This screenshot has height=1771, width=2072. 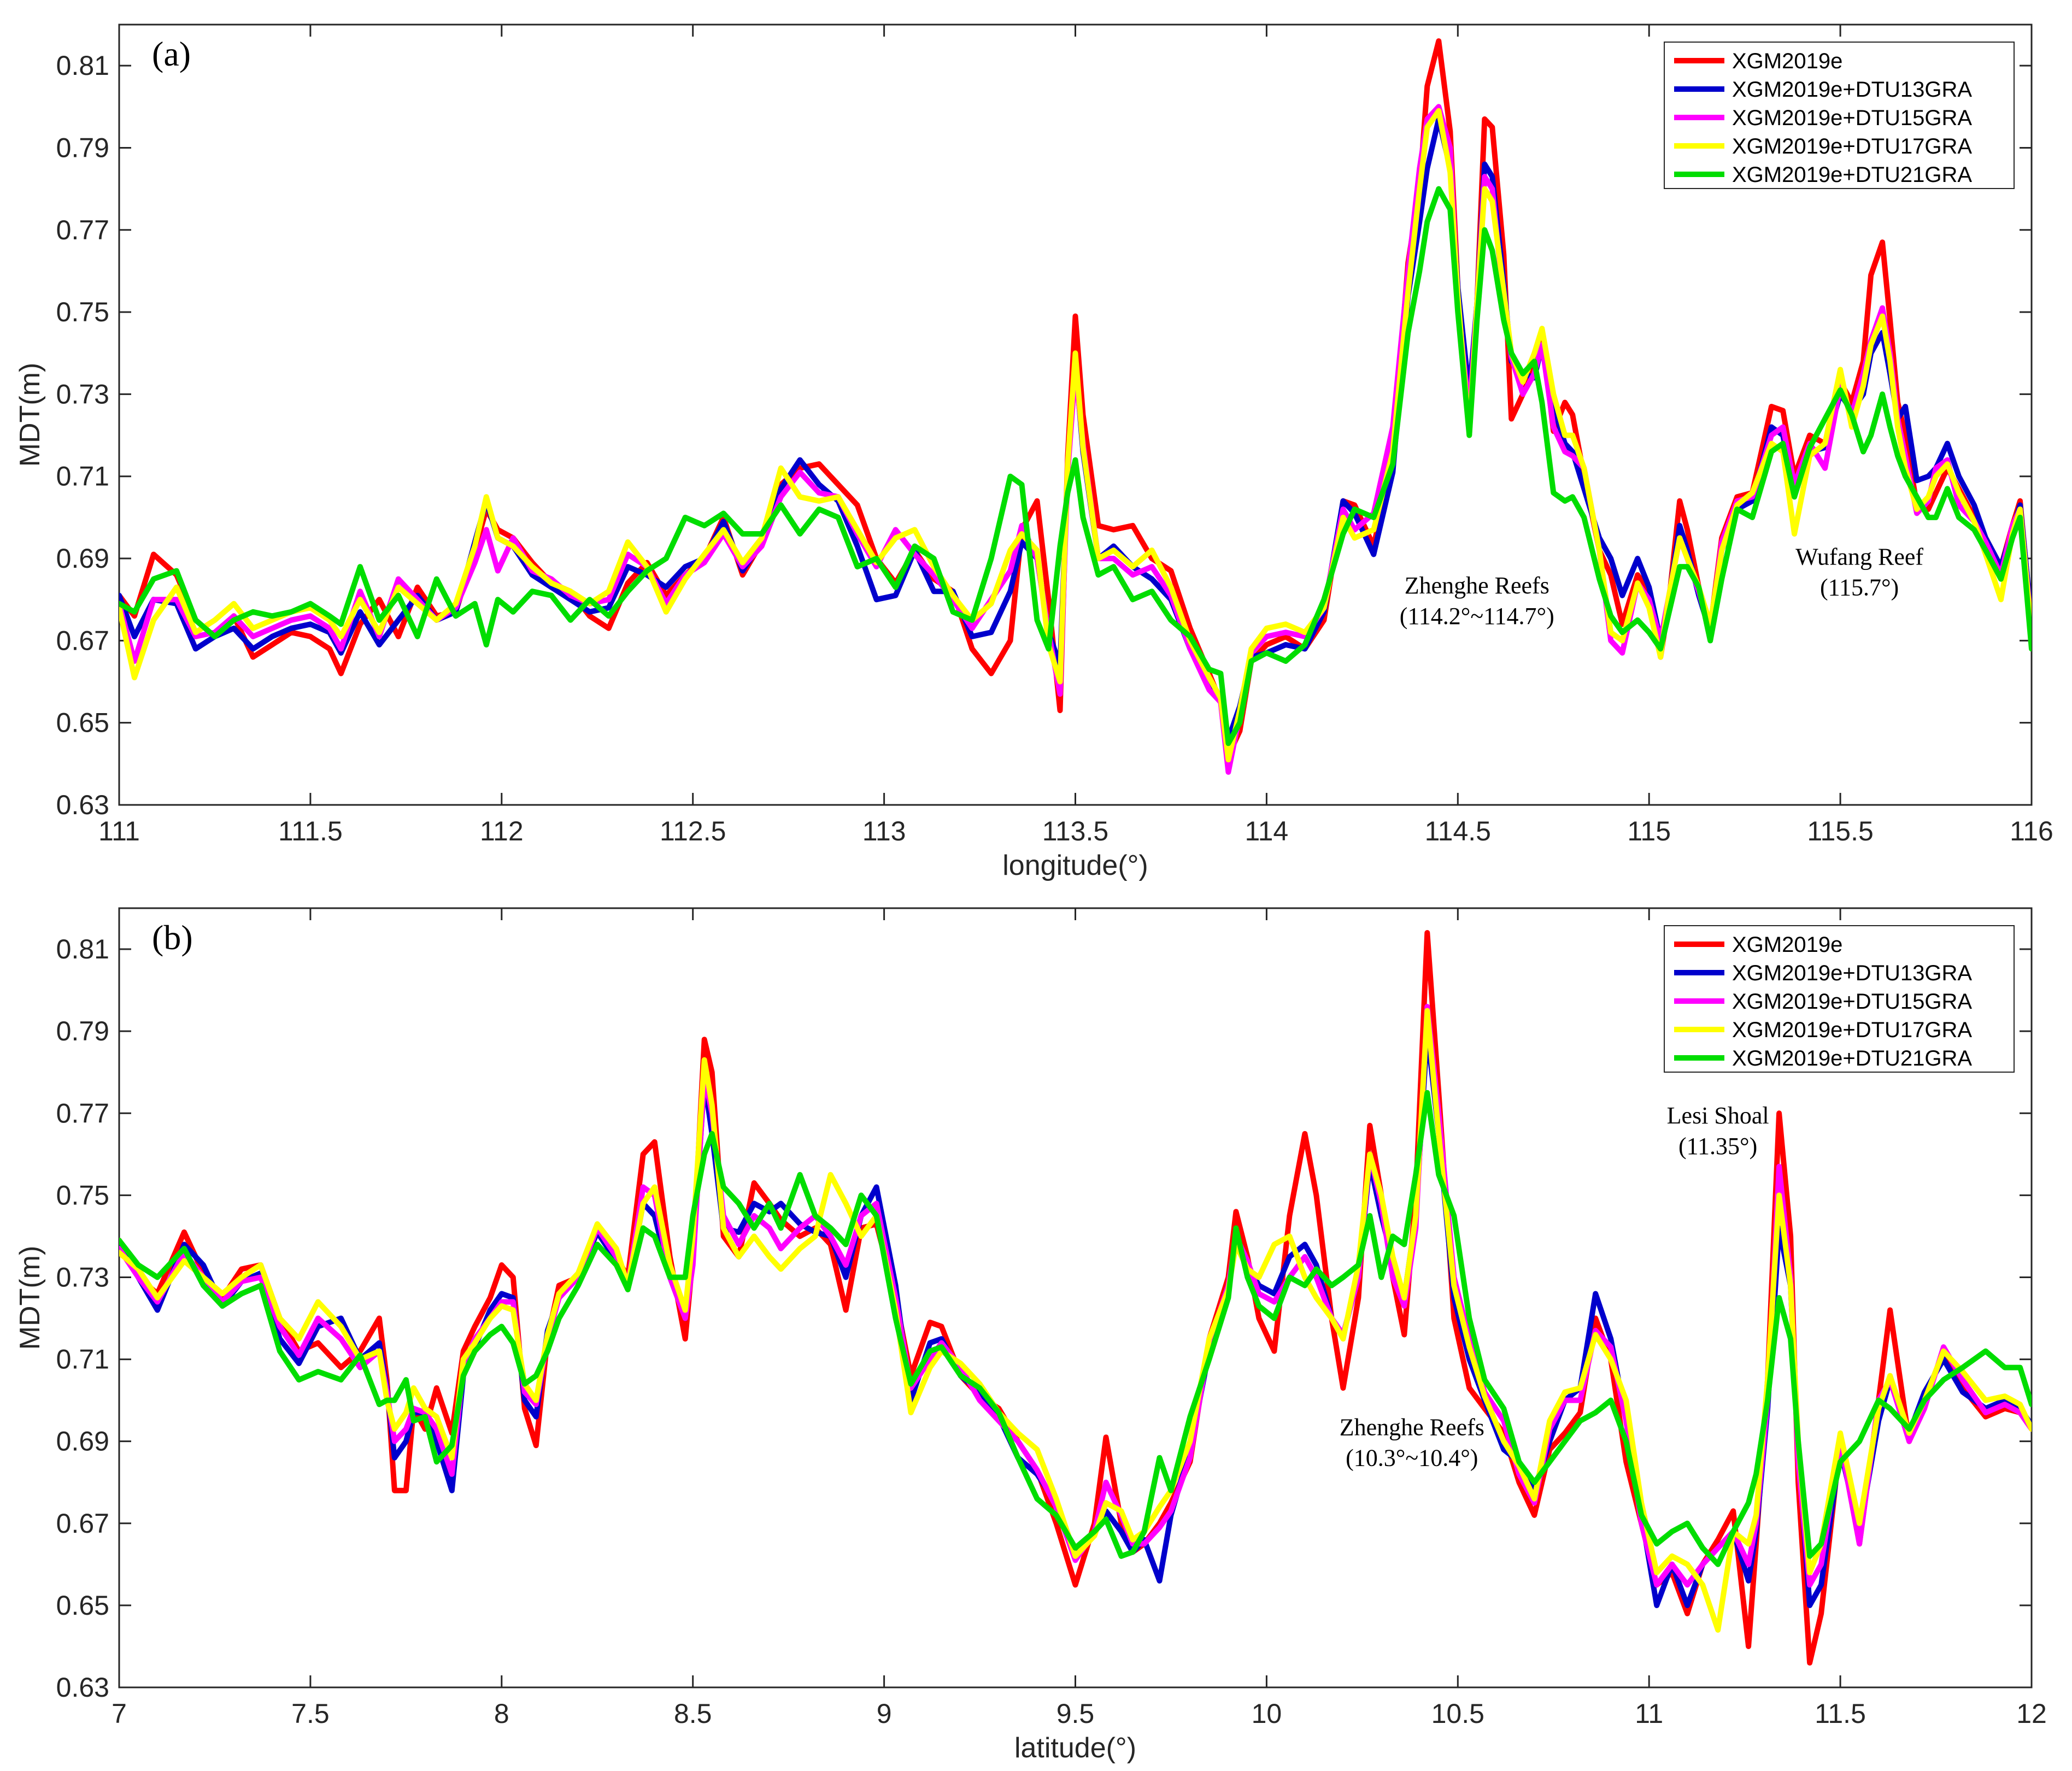 What do you see at coordinates (1412, 1458) in the screenshot?
I see `annotation-text: (10.3°~10.4°)` at bounding box center [1412, 1458].